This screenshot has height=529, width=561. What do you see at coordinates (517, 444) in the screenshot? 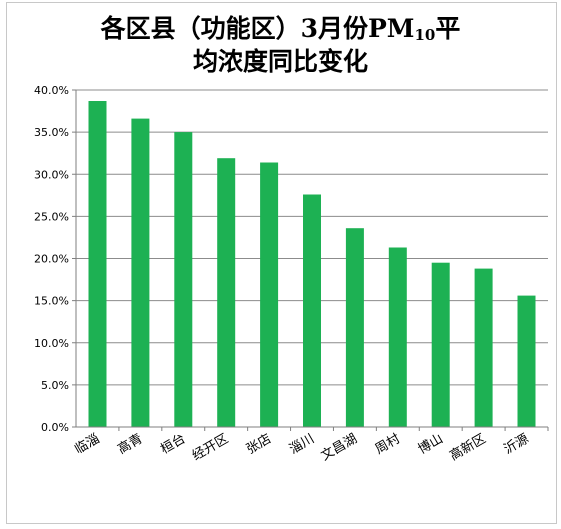
I see `x-tick-label: 沂源` at bounding box center [517, 444].